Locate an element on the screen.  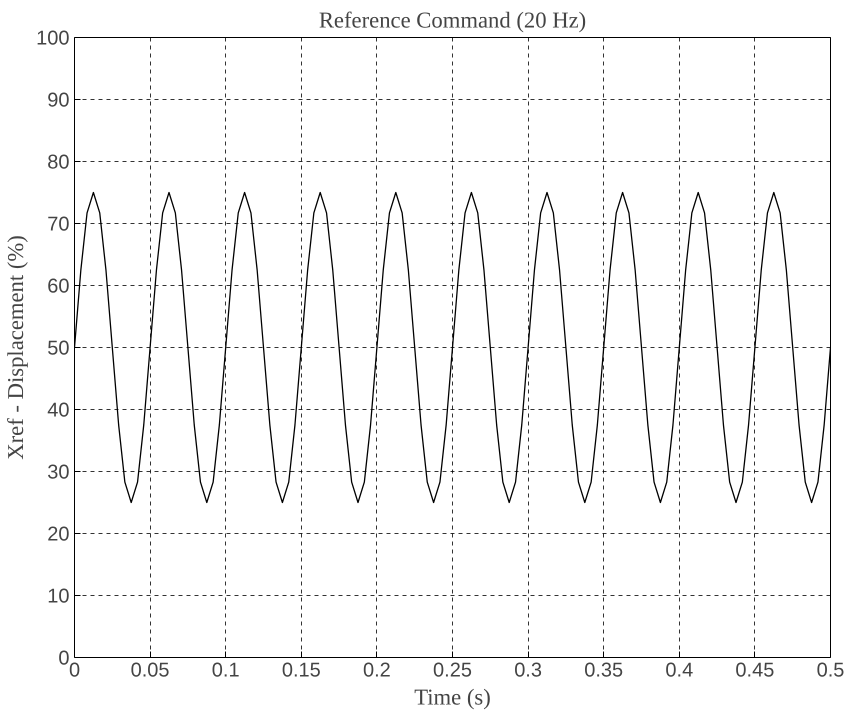
y-tick-label: 20 is located at coordinates (58, 535).